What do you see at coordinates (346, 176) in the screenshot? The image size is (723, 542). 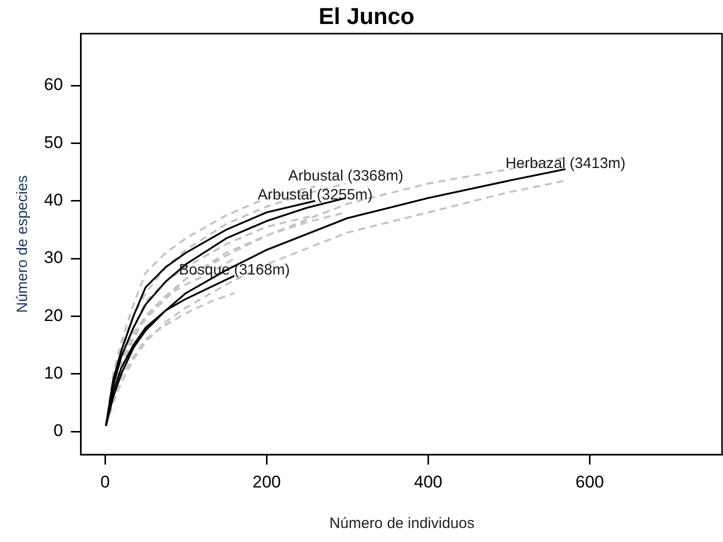 I see `series-label: Arbustal (3368m)` at bounding box center [346, 176].